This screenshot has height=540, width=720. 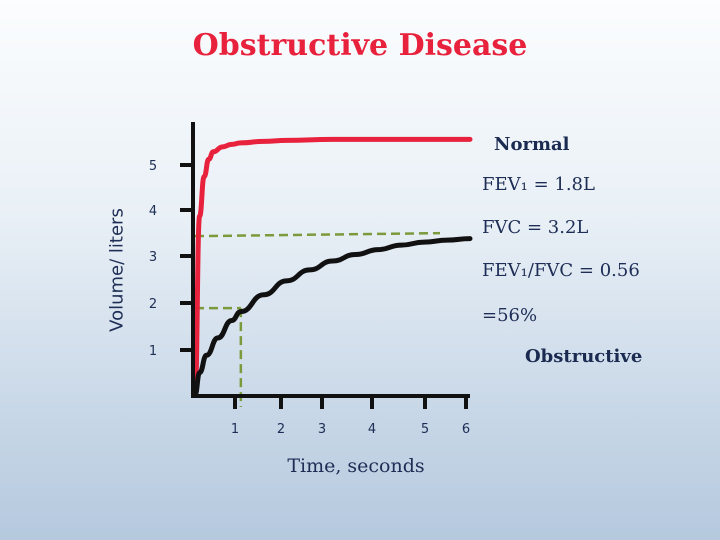 What do you see at coordinates (317, 319) in the screenshot?
I see `reference-lines` at bounding box center [317, 319].